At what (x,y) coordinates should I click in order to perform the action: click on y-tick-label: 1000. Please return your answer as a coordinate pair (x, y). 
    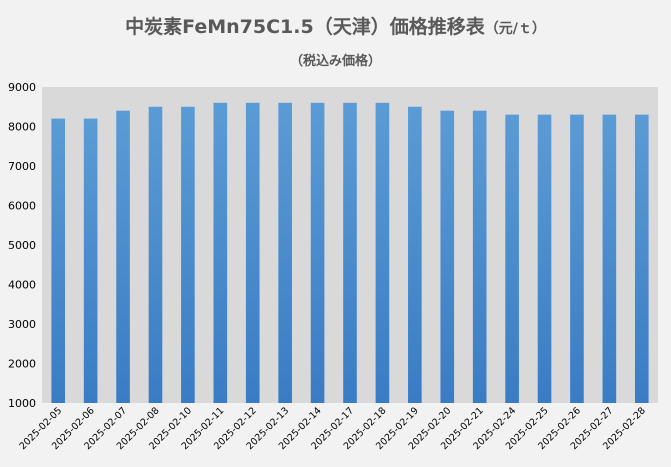
    Looking at the image, I should click on (22, 403).